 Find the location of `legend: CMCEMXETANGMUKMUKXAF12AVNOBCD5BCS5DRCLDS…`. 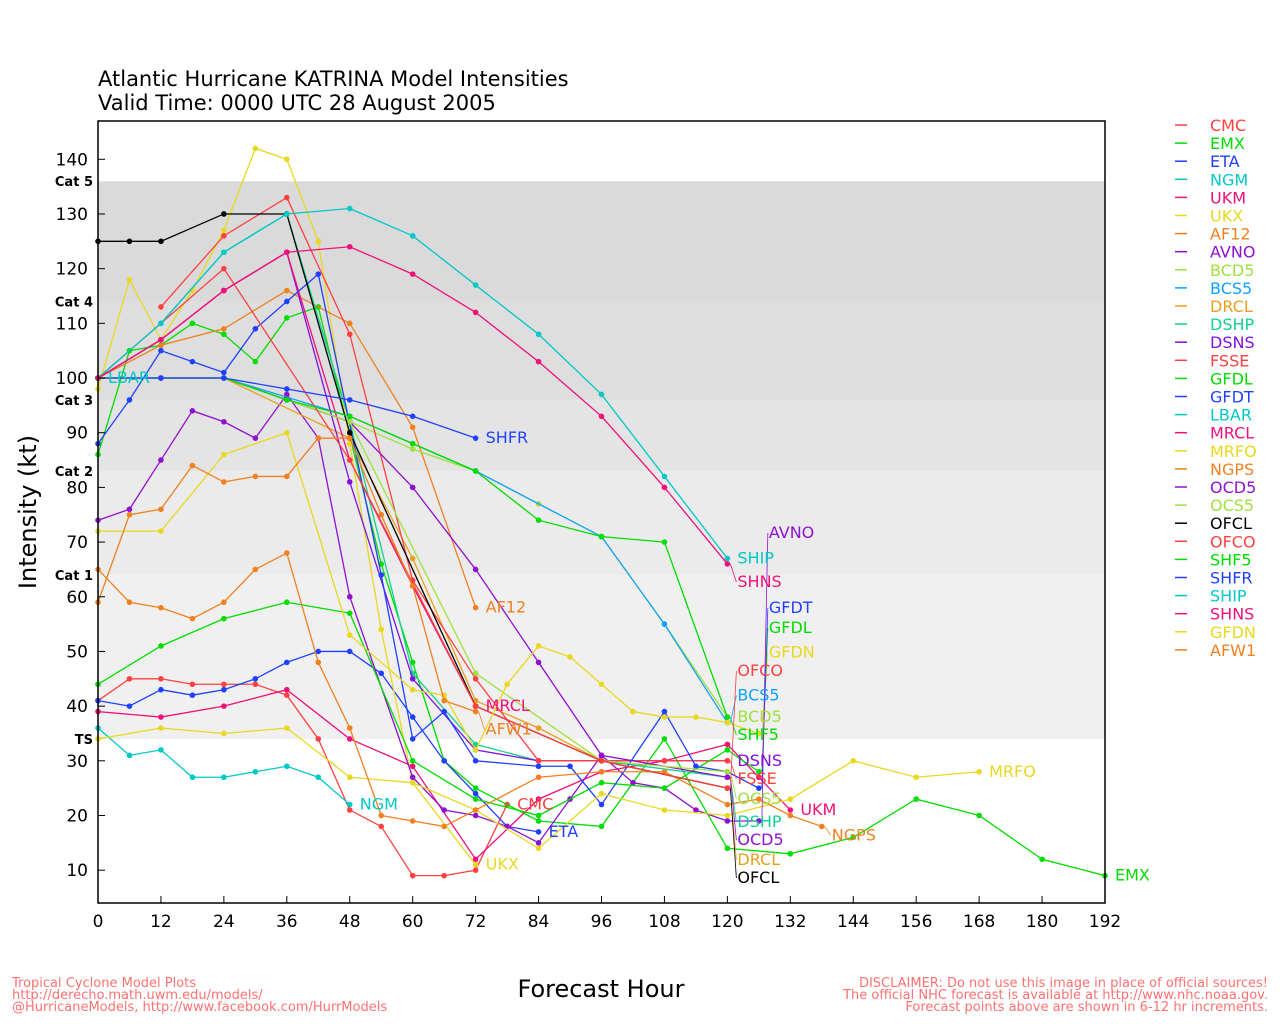

legend: CMCEMXETANGMUKMUKXAF12AVNOBCD5BCS5DRCLDS… is located at coordinates (1216, 388).